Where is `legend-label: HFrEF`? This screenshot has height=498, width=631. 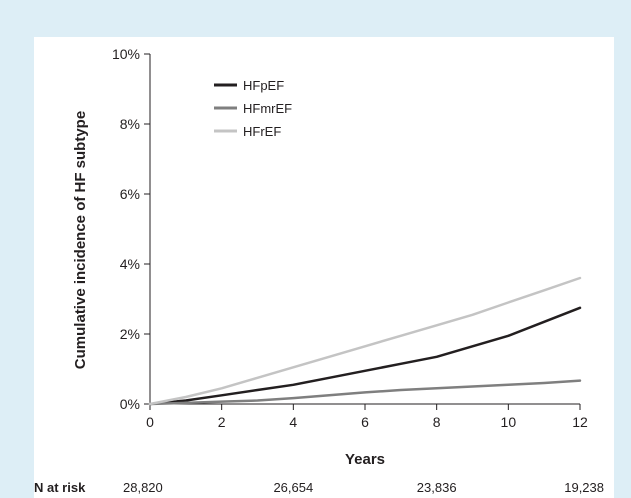
legend-label: HFrEF is located at coordinates (262, 131).